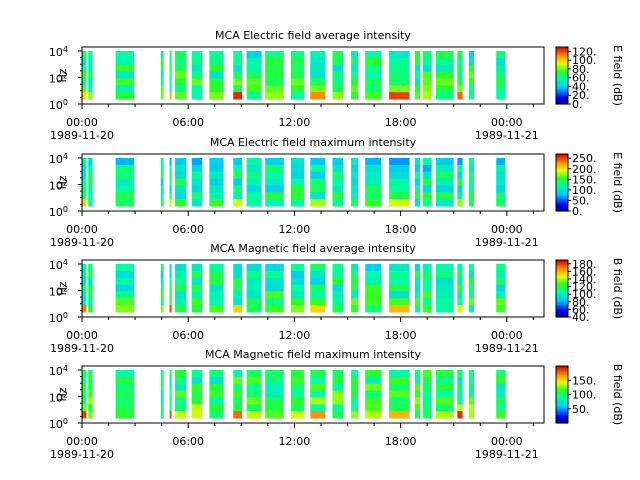  What do you see at coordinates (295, 335) in the screenshot?
I see `x-tick-label: 12:00` at bounding box center [295, 335].